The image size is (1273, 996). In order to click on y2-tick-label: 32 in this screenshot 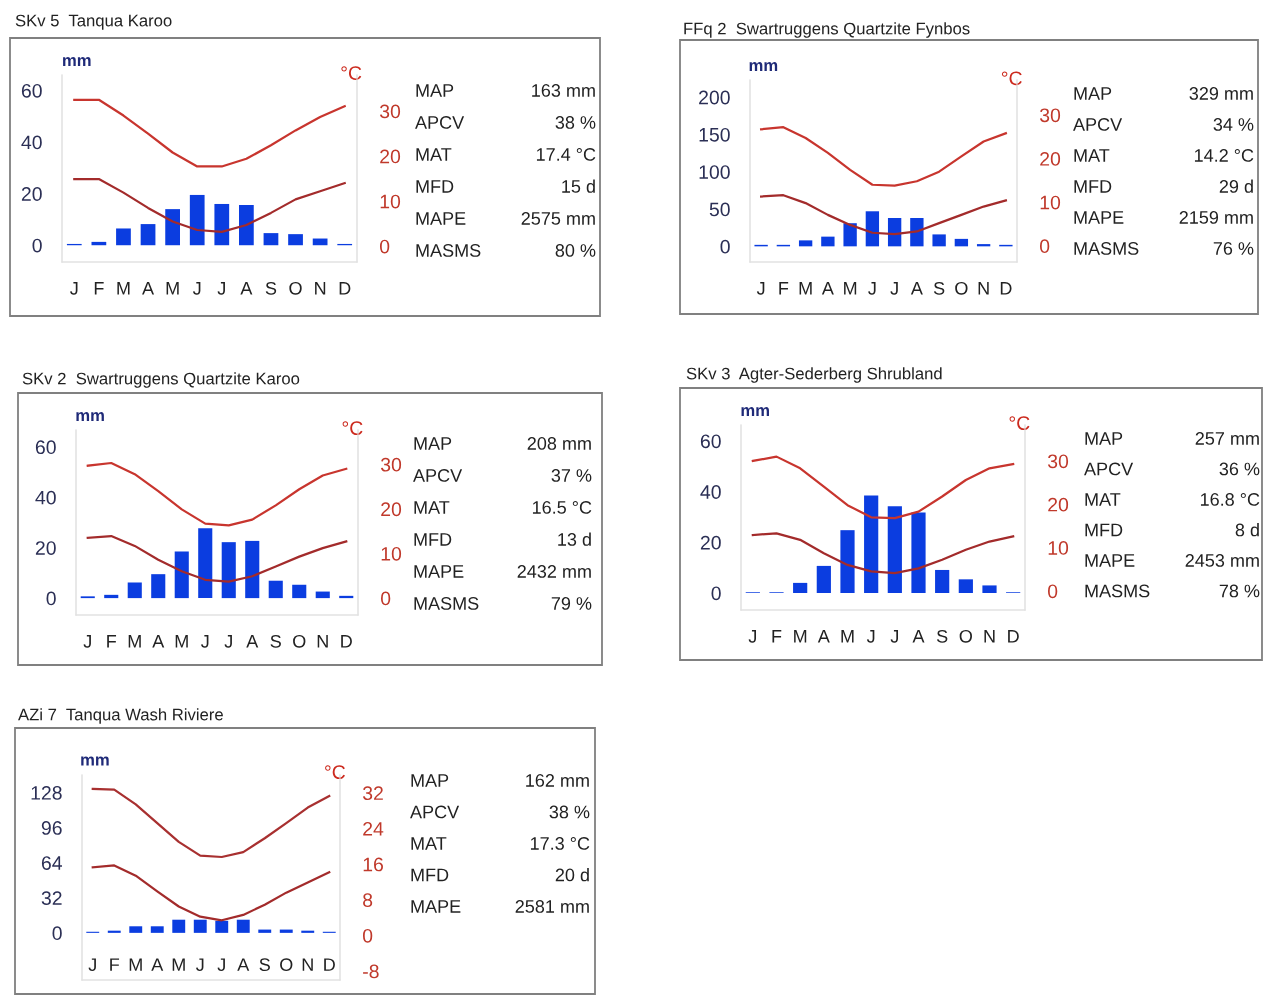, I will do `click(372, 793)`.